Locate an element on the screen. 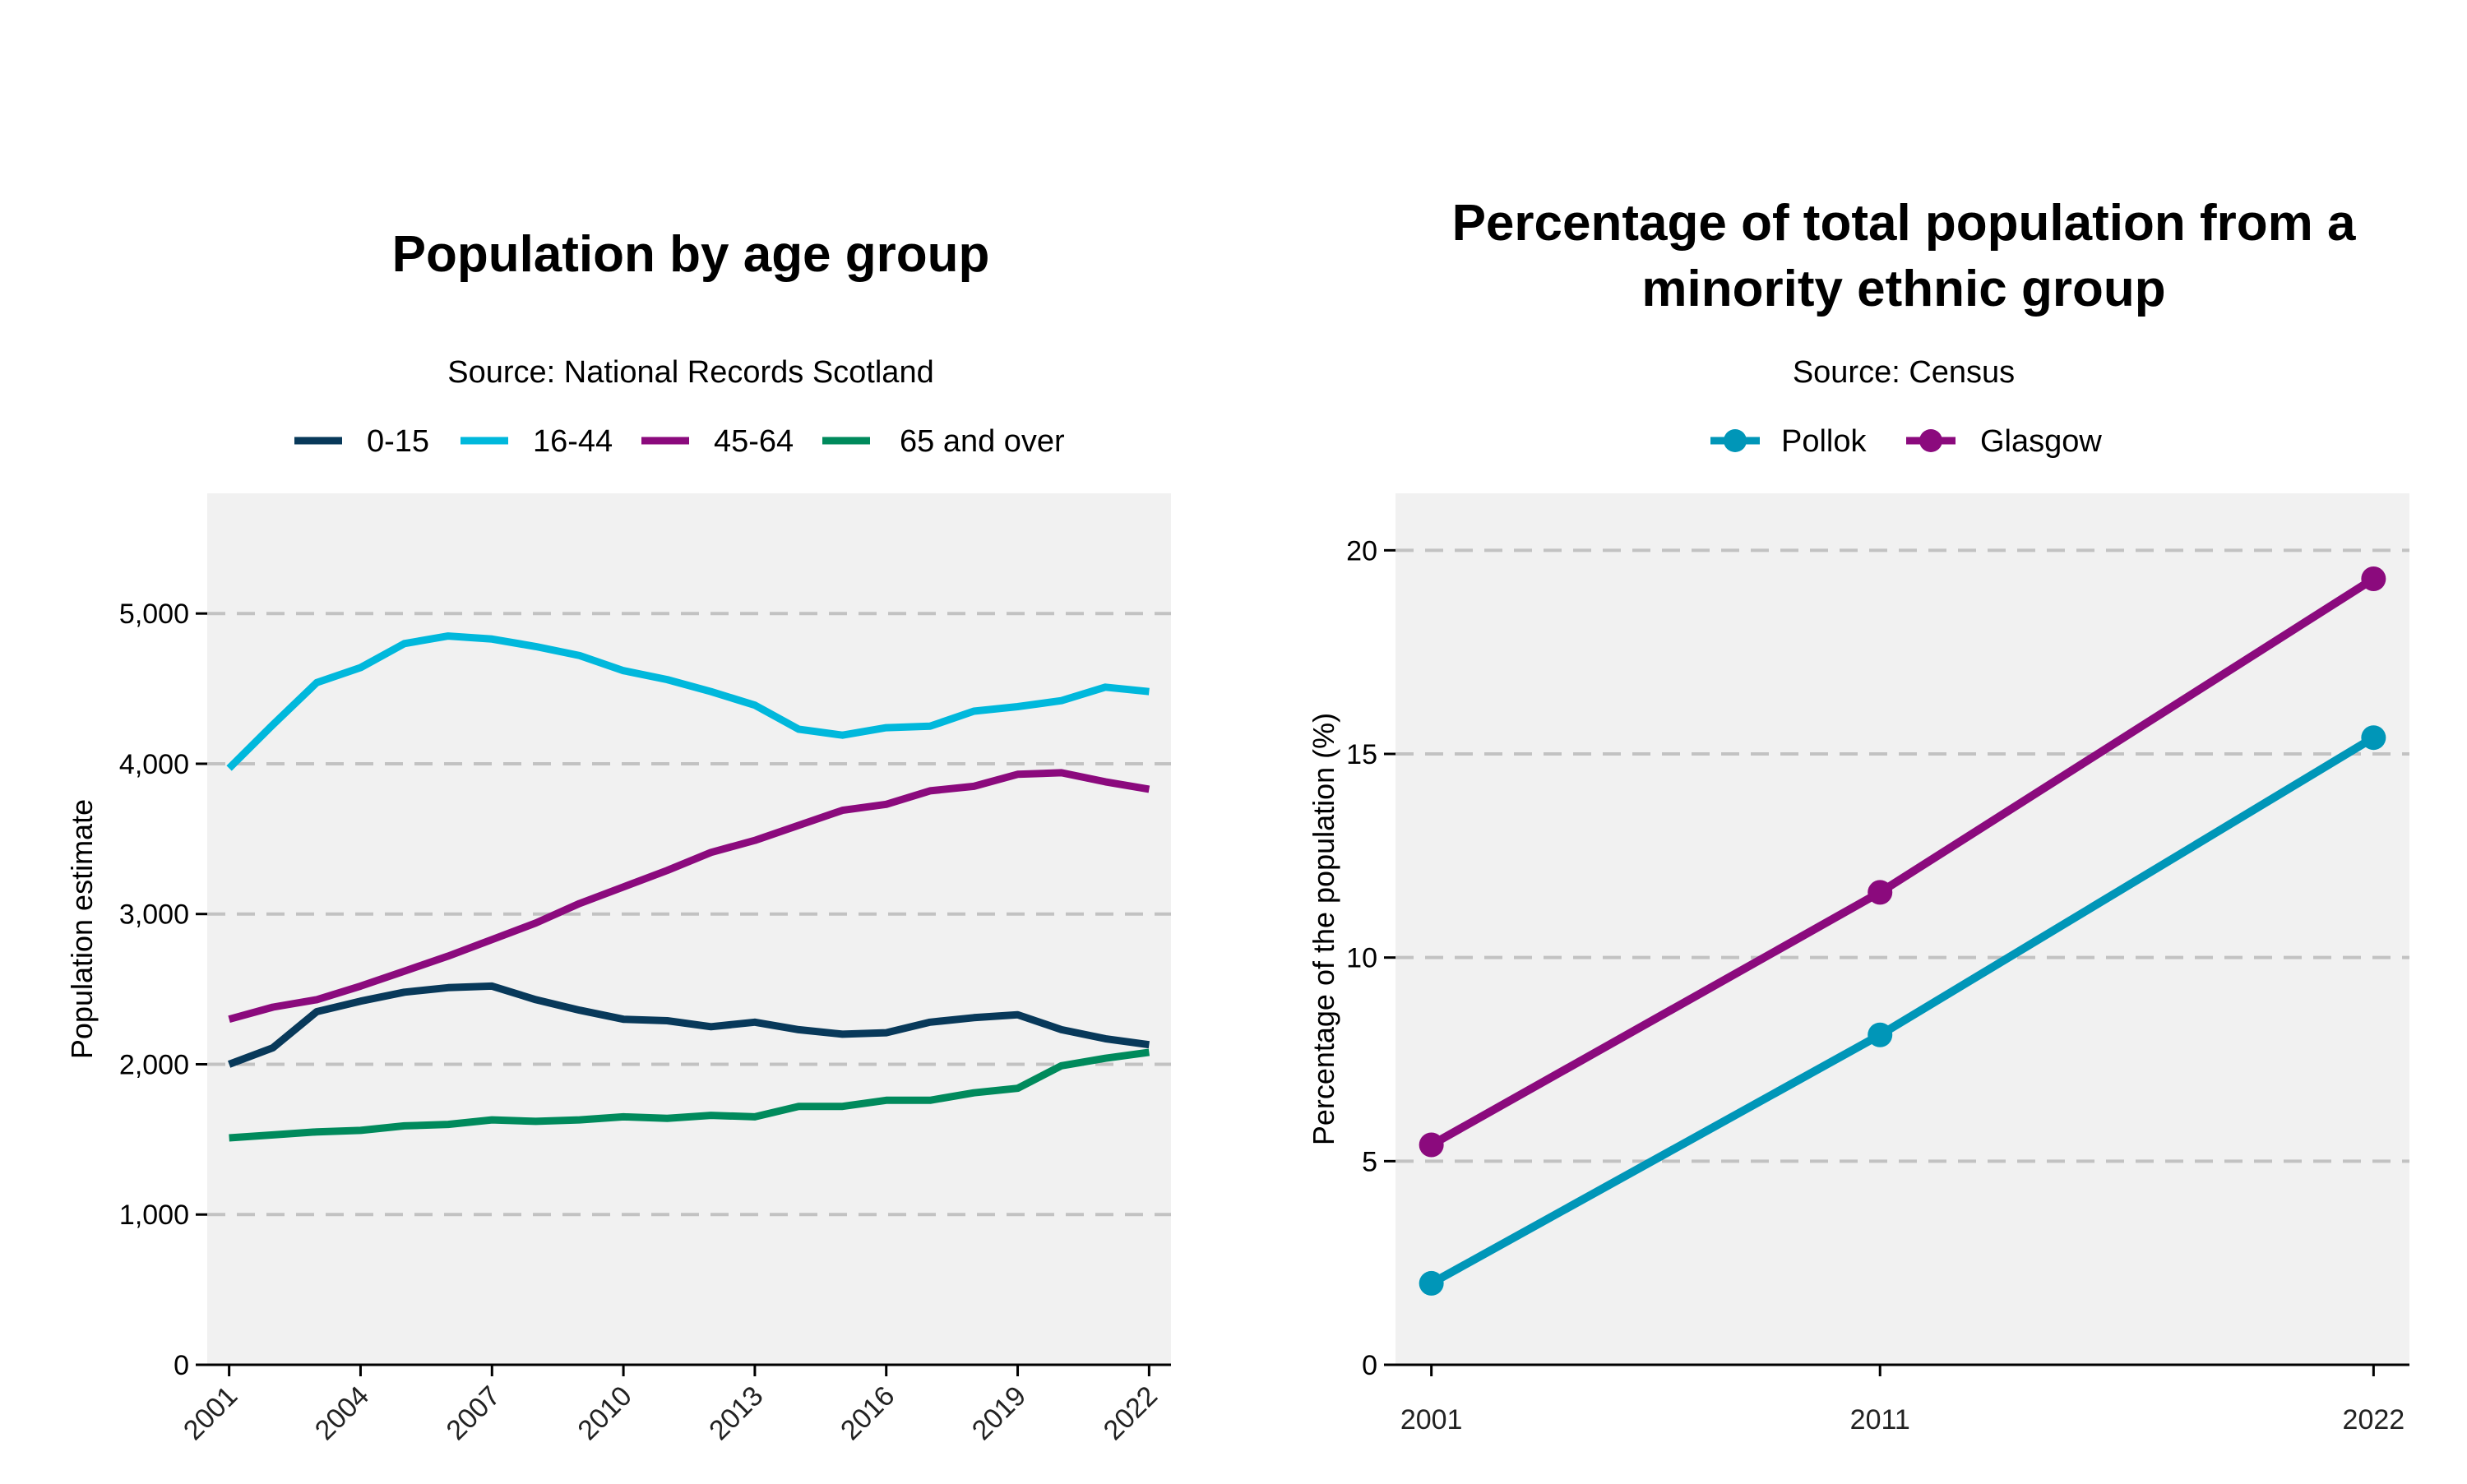  ethnic-chart-title-line-2: minority ethnic group is located at coordinates (1903, 289).